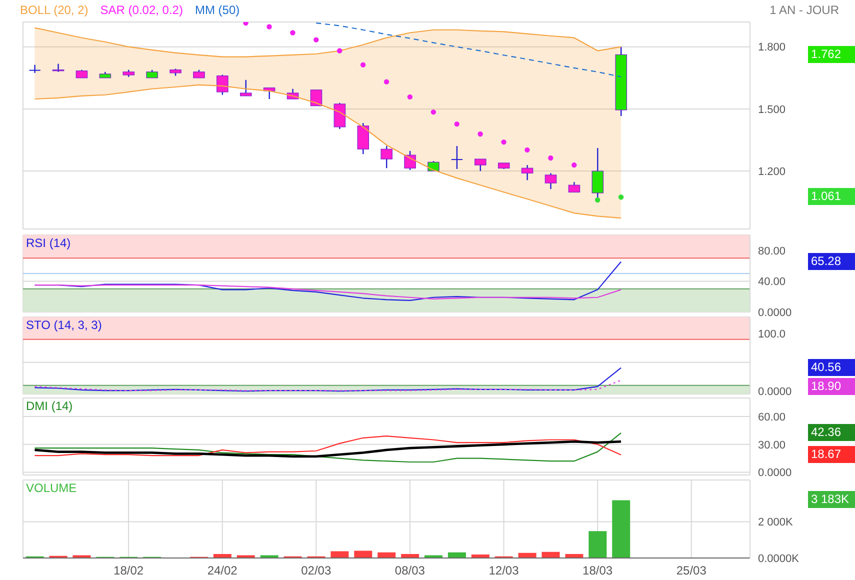 The height and width of the screenshot is (580, 855). I want to click on x-tick-label: 18/03, so click(597, 571).